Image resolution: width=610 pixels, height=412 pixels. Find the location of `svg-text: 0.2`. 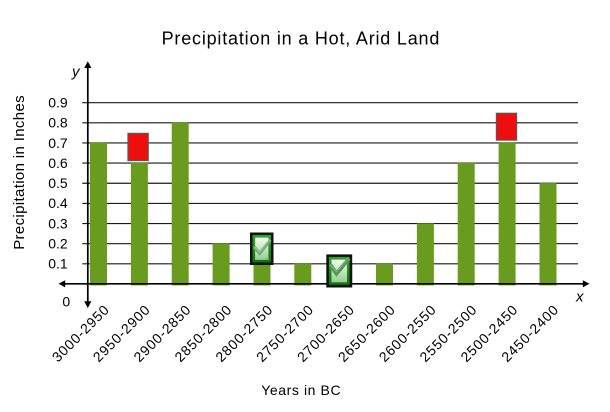

svg-text: 0.2 is located at coordinates (58, 244).